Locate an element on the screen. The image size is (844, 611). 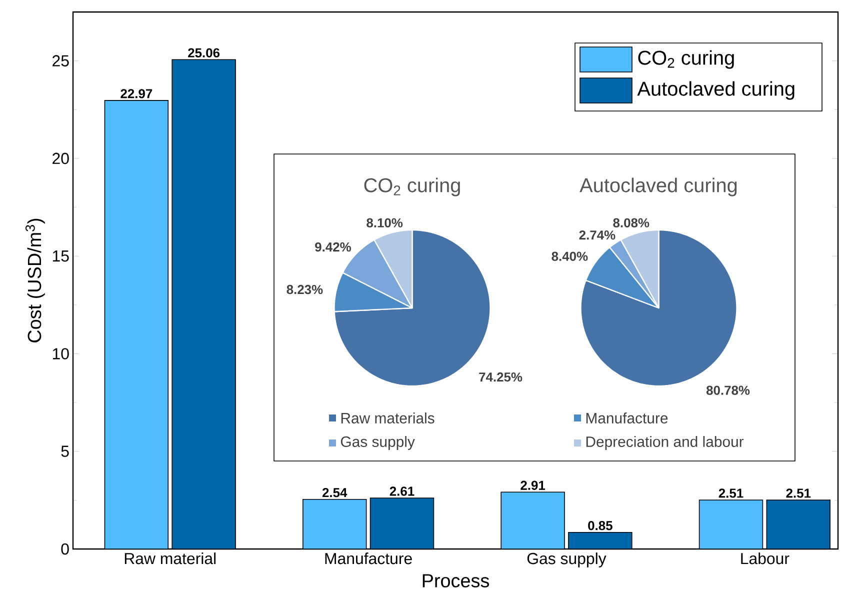
data-label: 2.91 is located at coordinates (533, 485).